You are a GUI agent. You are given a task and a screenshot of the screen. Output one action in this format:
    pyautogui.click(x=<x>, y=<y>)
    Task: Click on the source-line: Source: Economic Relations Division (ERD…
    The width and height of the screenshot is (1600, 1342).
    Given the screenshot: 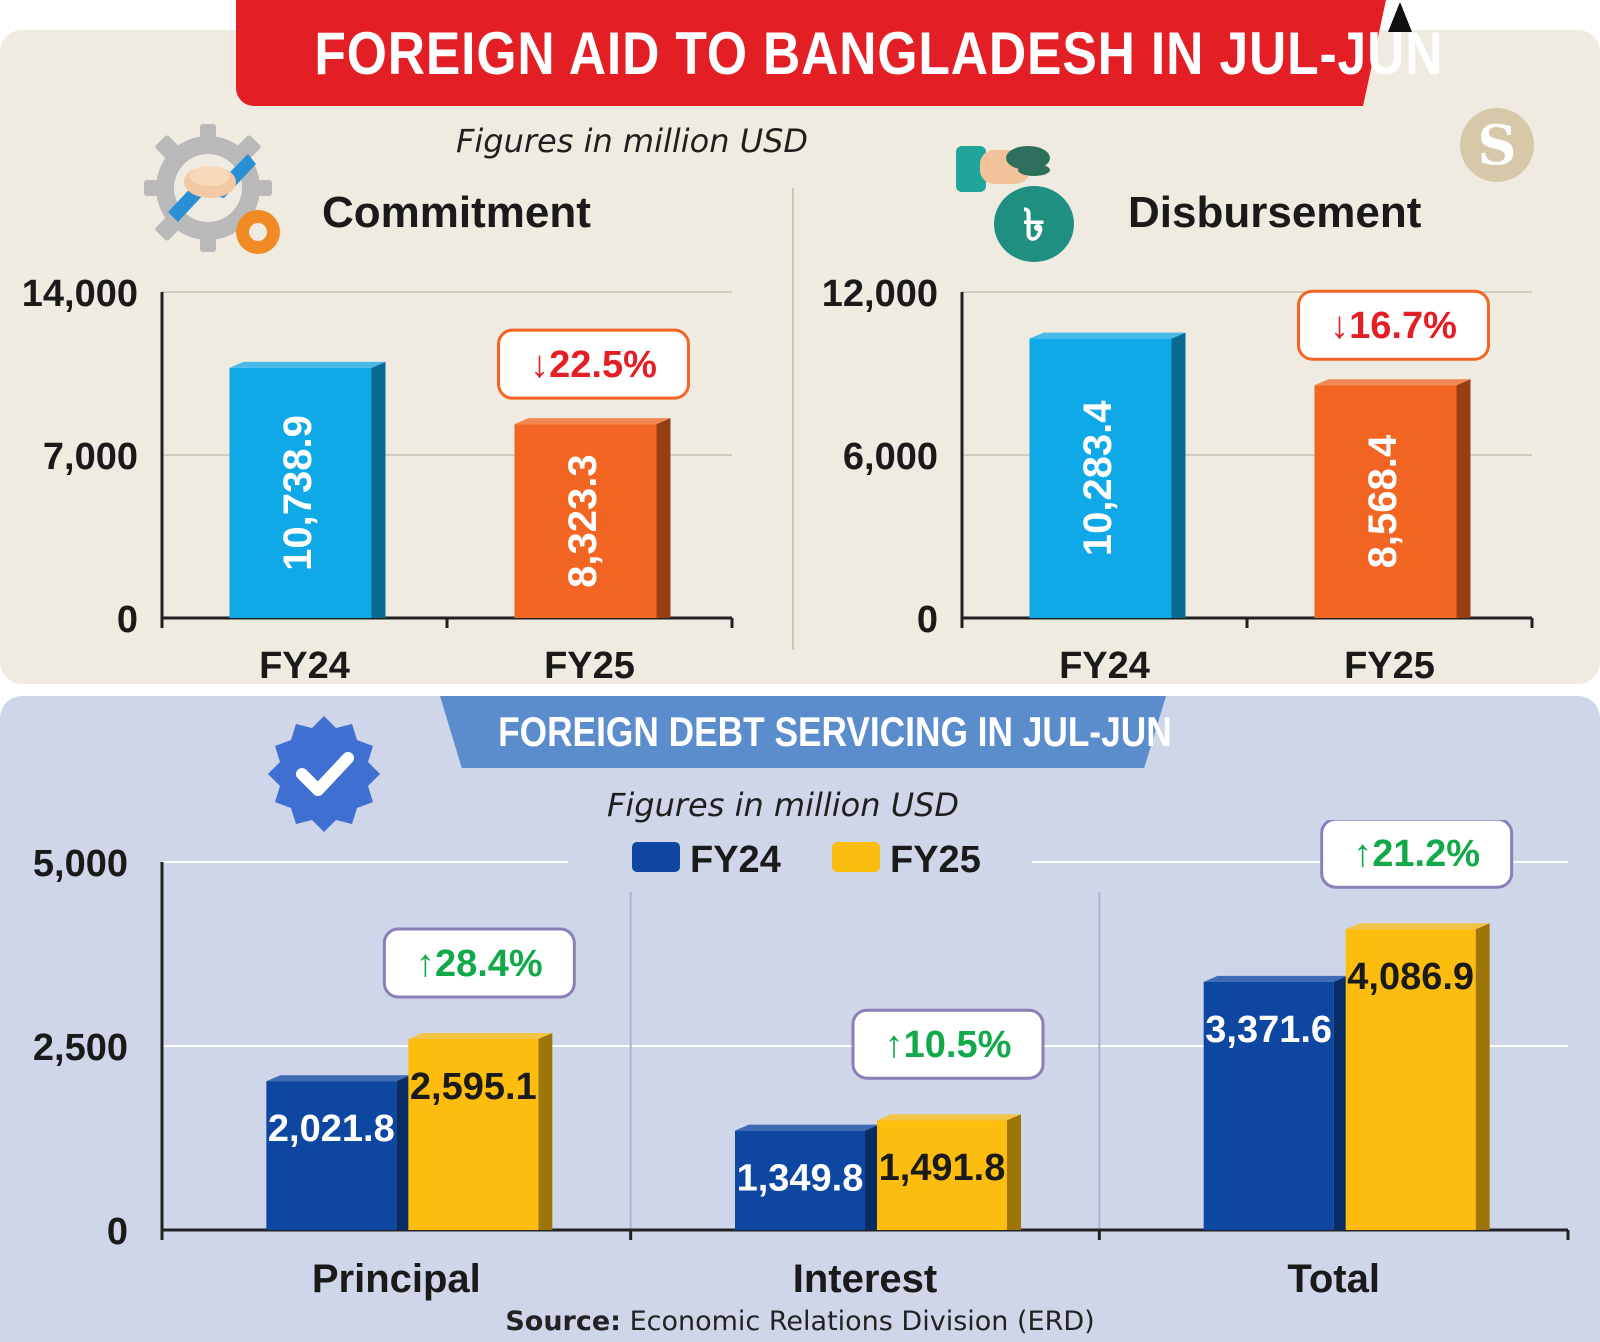 What is the action you would take?
    pyautogui.click(x=800, y=1321)
    